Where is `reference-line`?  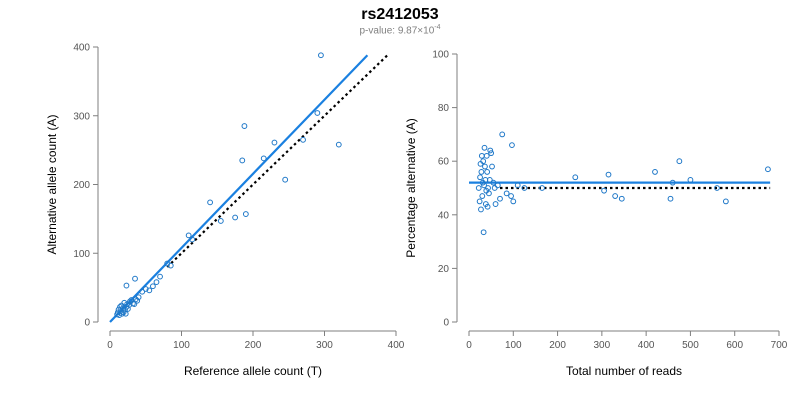
reference-line is located at coordinates (277, 161).